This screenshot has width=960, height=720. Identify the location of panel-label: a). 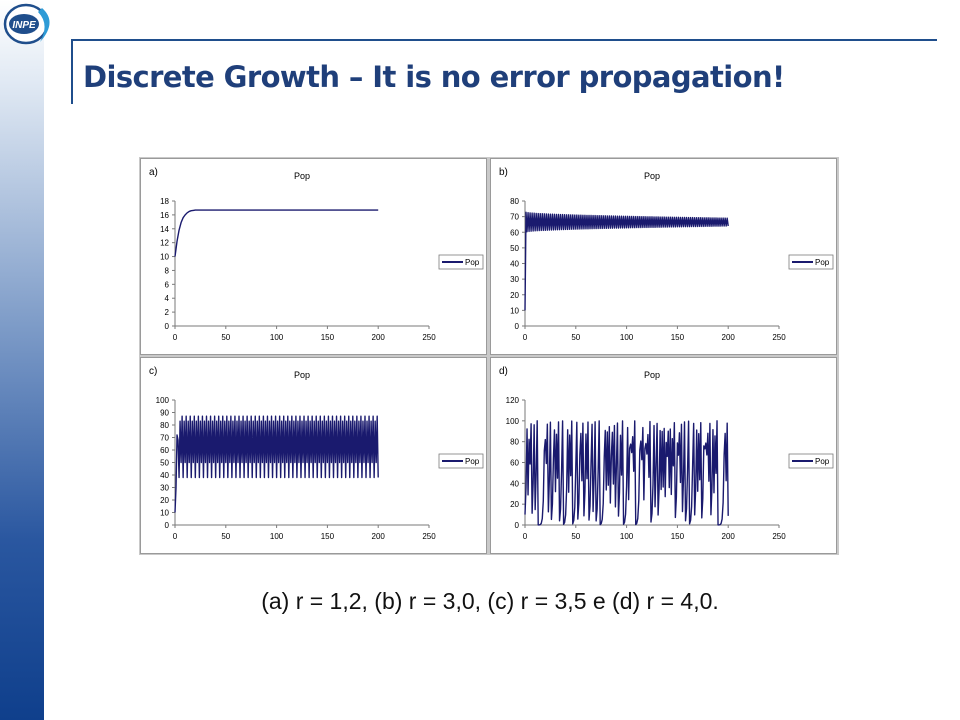
(153, 172).